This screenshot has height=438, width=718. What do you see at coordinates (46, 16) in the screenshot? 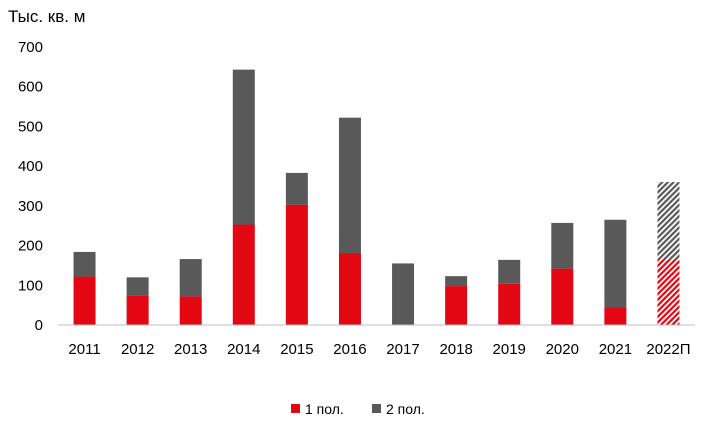
I see `y-unit-label: Тыс. кв. м` at bounding box center [46, 16].